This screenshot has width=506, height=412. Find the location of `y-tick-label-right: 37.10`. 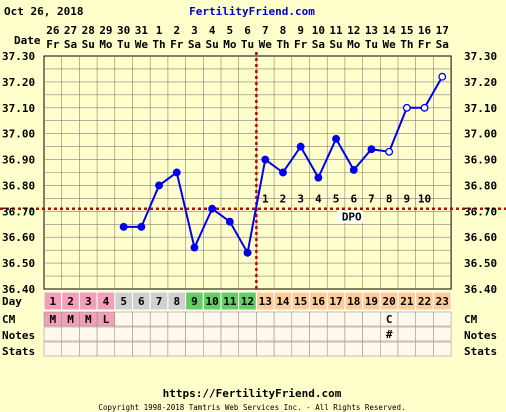

y-tick-label-right: 37.10 is located at coordinates (480, 108).